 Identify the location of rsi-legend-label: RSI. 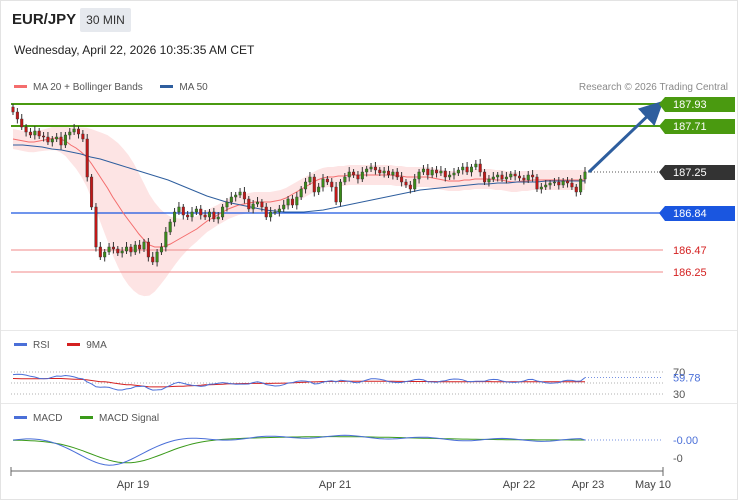
(41, 345).